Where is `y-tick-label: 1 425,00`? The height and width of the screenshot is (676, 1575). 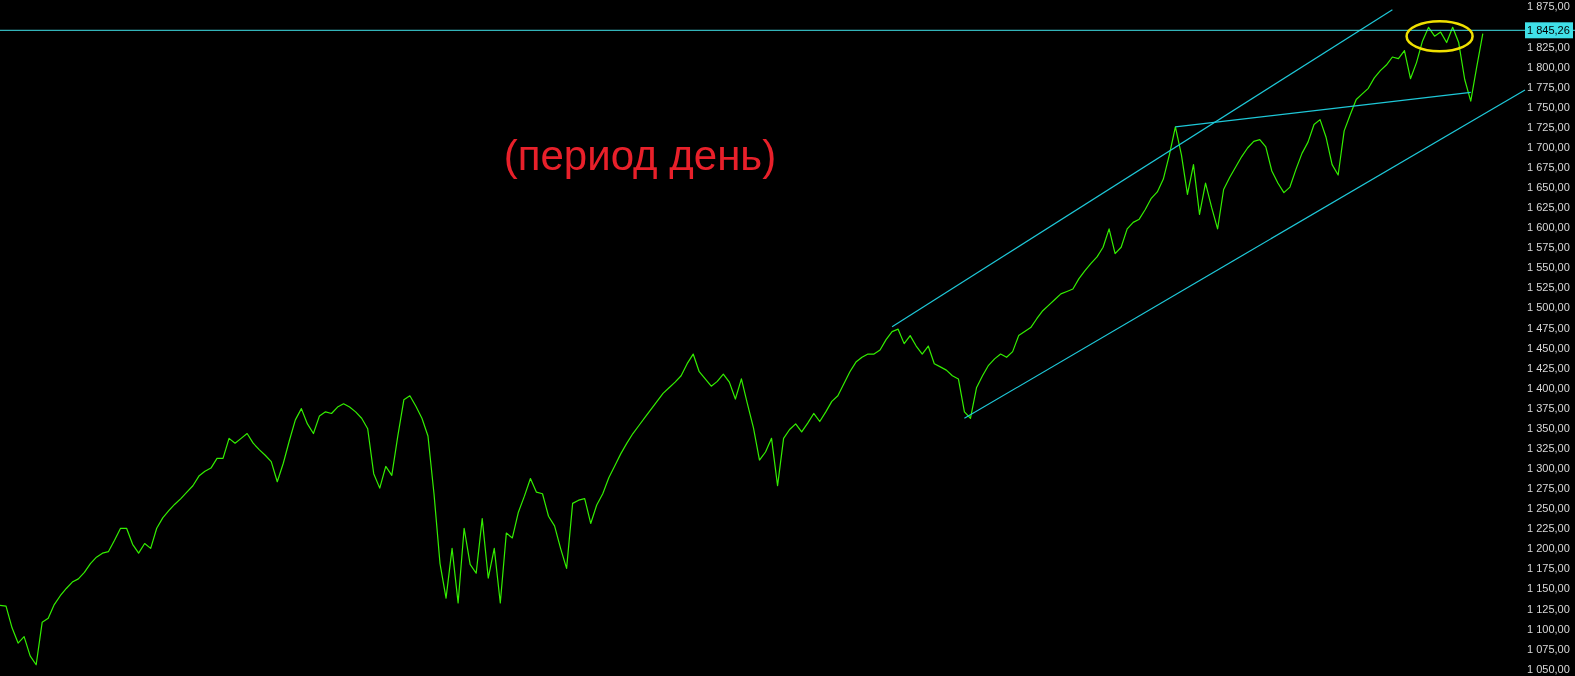
y-tick-label: 1 425,00 is located at coordinates (1548, 367).